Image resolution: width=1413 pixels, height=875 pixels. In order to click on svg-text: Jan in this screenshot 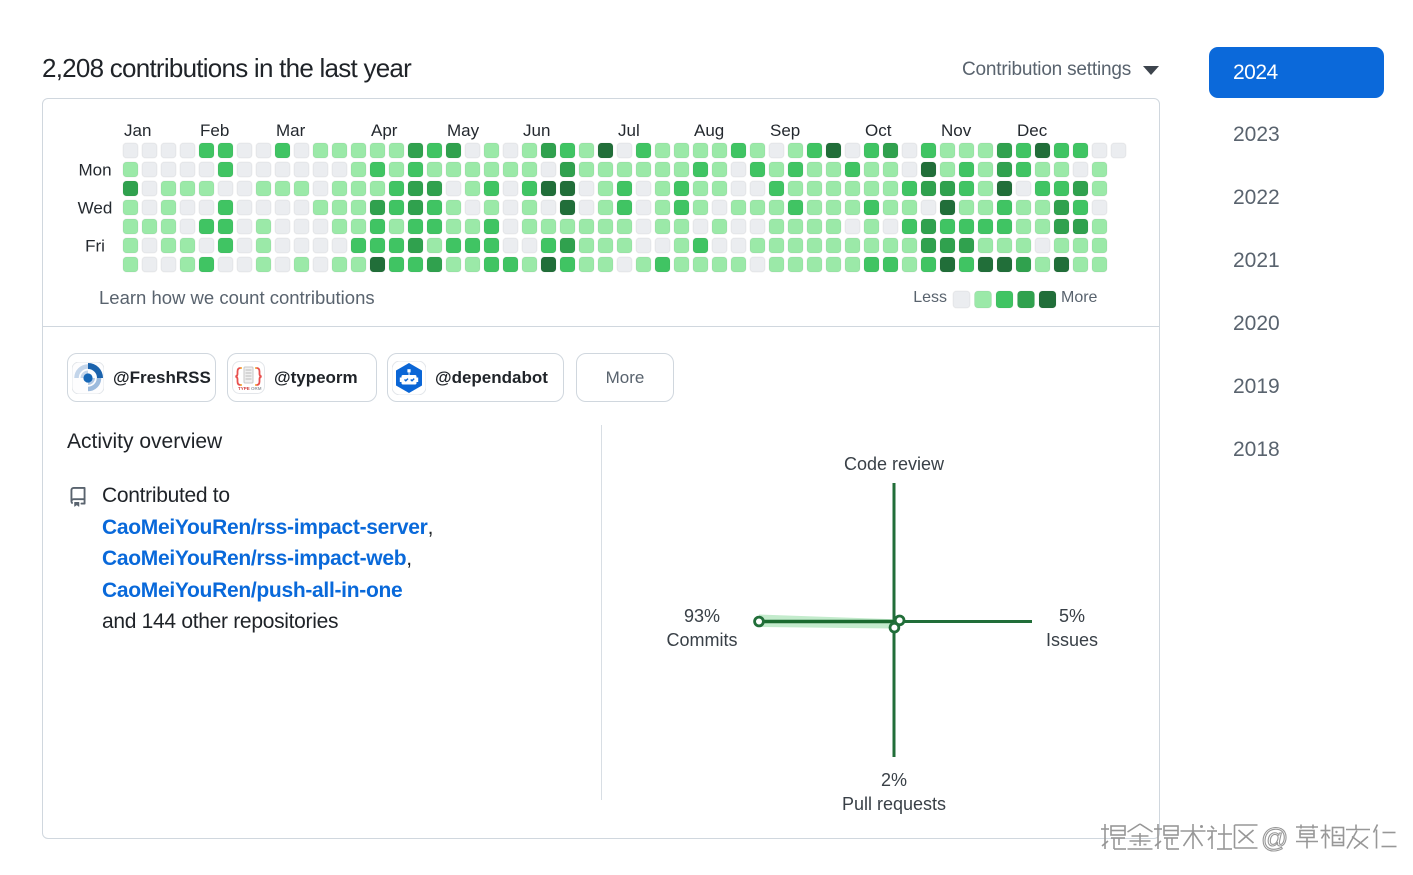, I will do `click(137, 130)`.